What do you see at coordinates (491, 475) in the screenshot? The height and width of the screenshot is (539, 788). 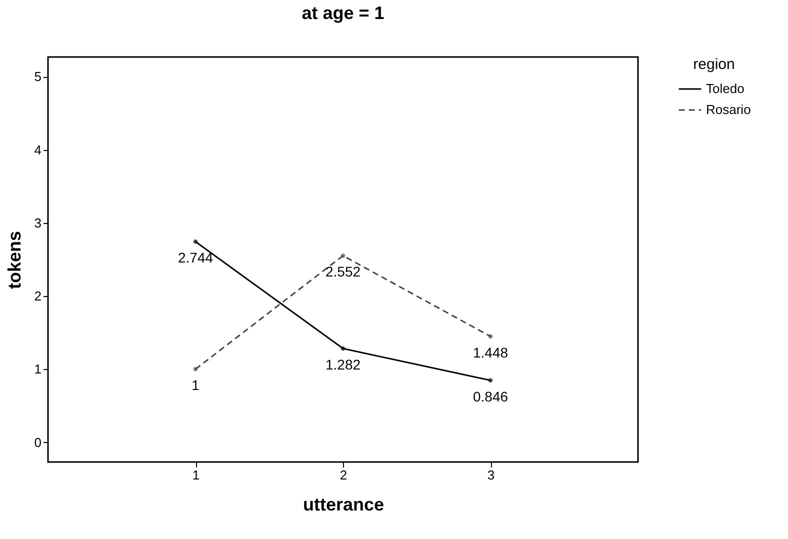 I see `x-tick-label: 3` at bounding box center [491, 475].